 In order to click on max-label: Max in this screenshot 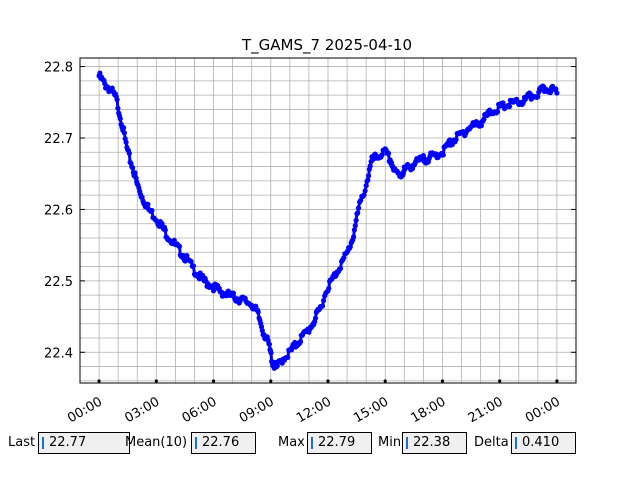, I will do `click(291, 442)`.